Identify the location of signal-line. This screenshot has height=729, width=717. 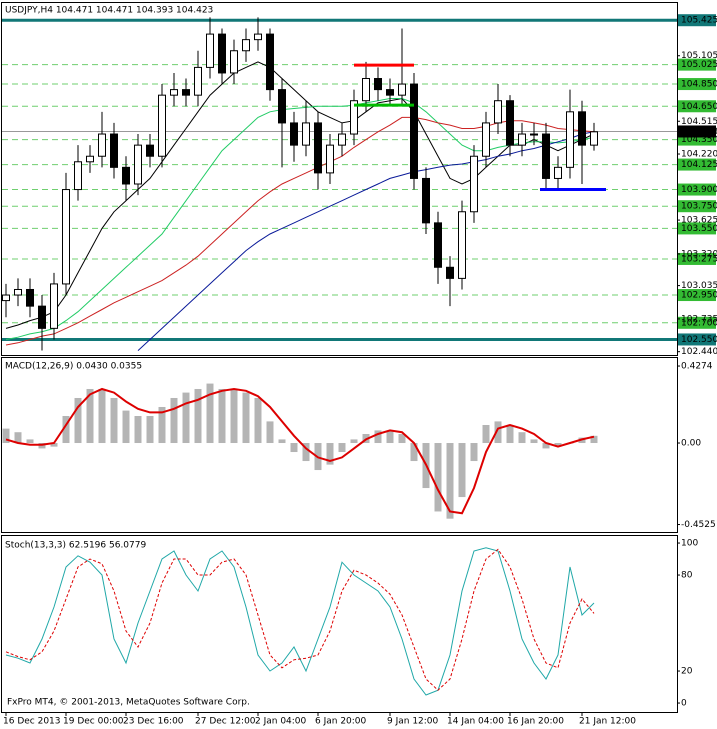
(300, 451).